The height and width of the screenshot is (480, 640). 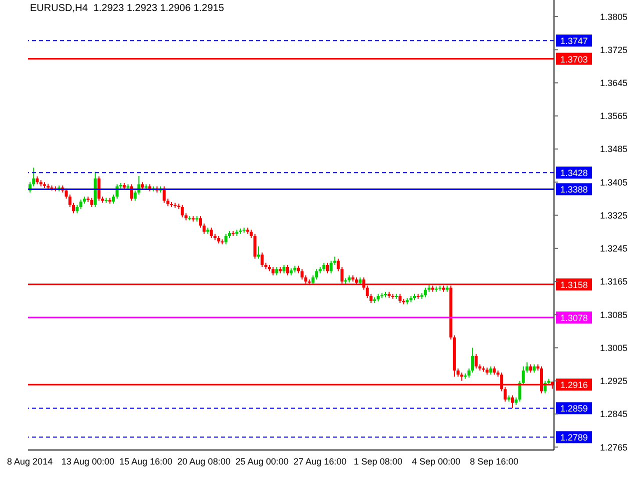 I want to click on y-tick-label: 1.2925, so click(x=614, y=381).